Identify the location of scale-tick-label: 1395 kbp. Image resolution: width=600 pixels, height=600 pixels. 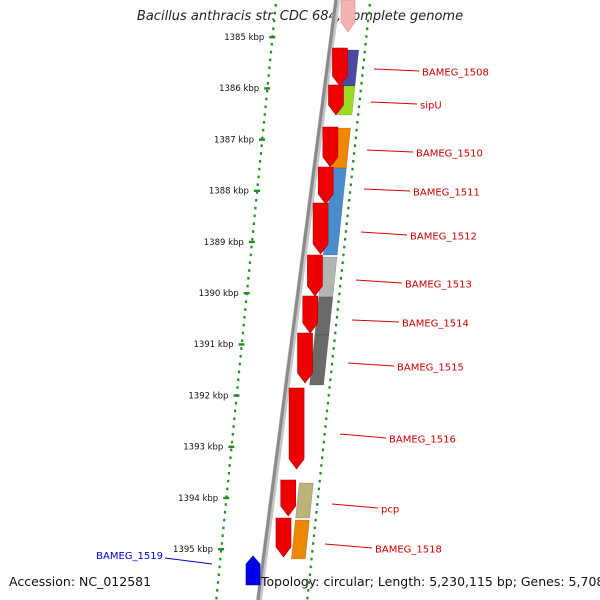
(193, 550).